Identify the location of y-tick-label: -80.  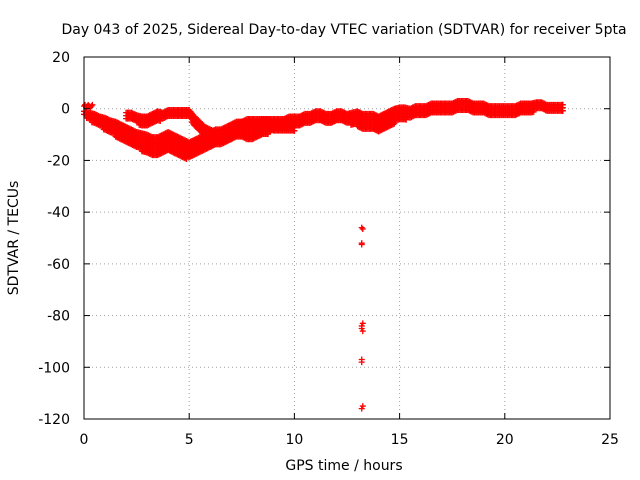
(58, 317).